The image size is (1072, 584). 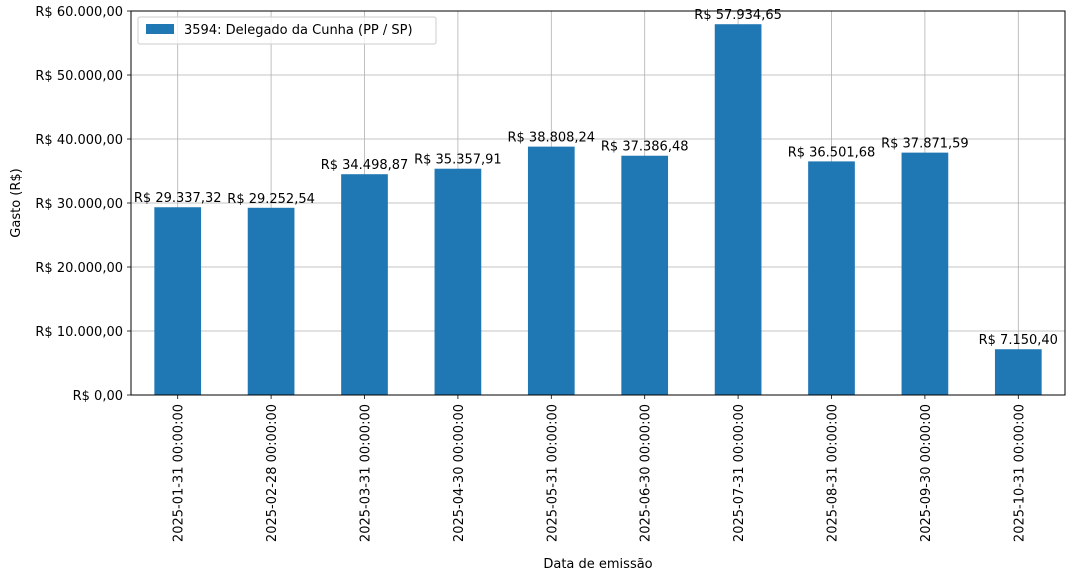 What do you see at coordinates (645, 147) in the screenshot?
I see `bar-value-label: R$ 37.386,48` at bounding box center [645, 147].